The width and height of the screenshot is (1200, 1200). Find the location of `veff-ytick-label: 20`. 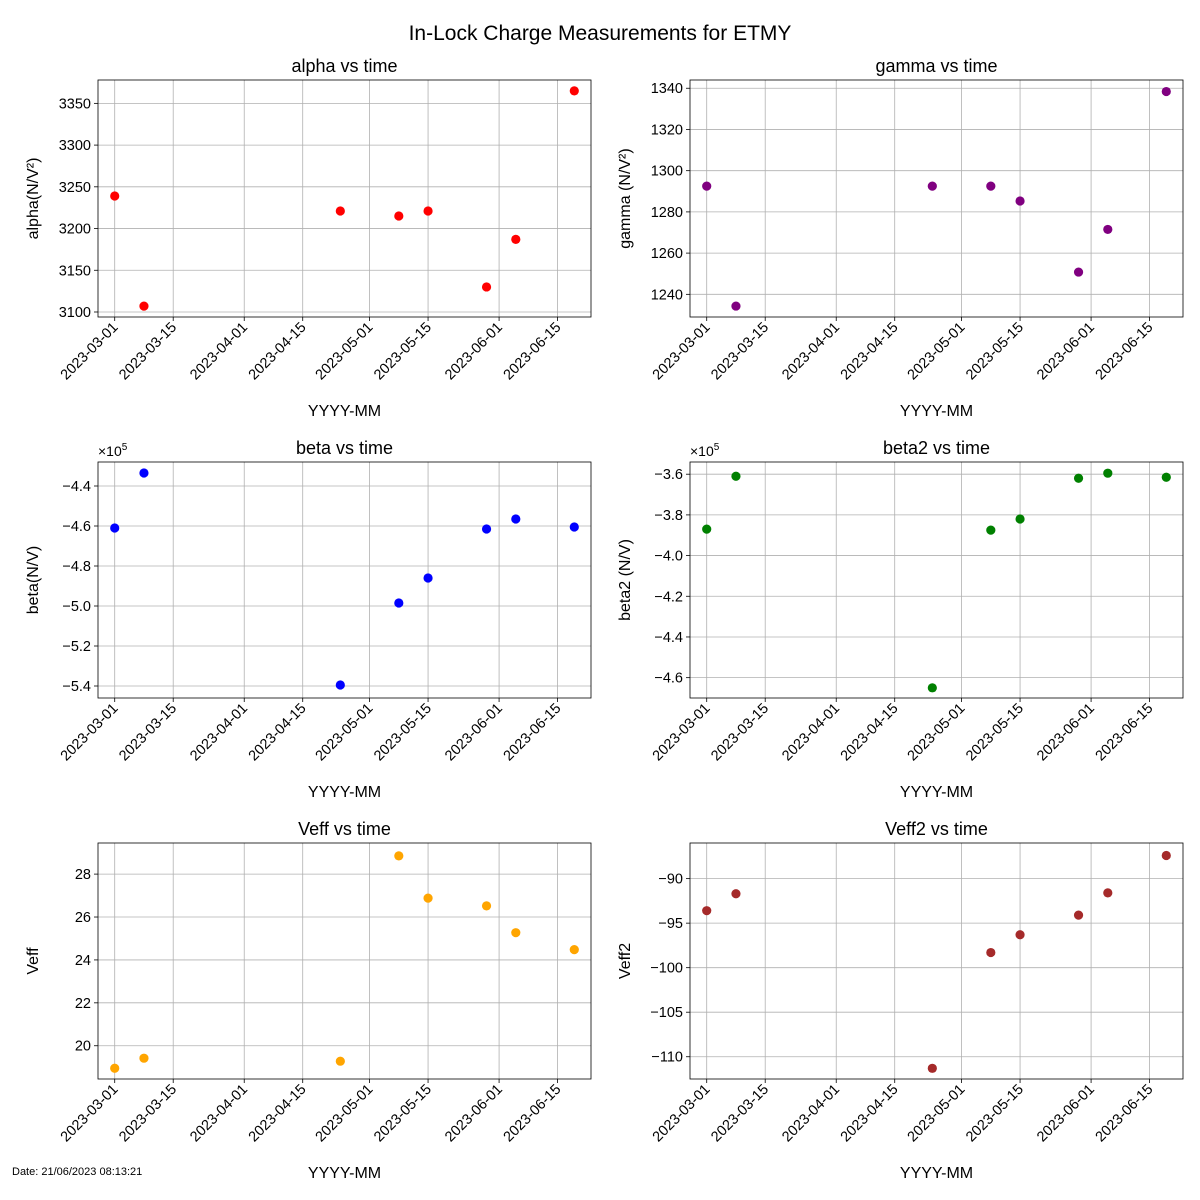

veff-ytick-label: 20 is located at coordinates (83, 1047).